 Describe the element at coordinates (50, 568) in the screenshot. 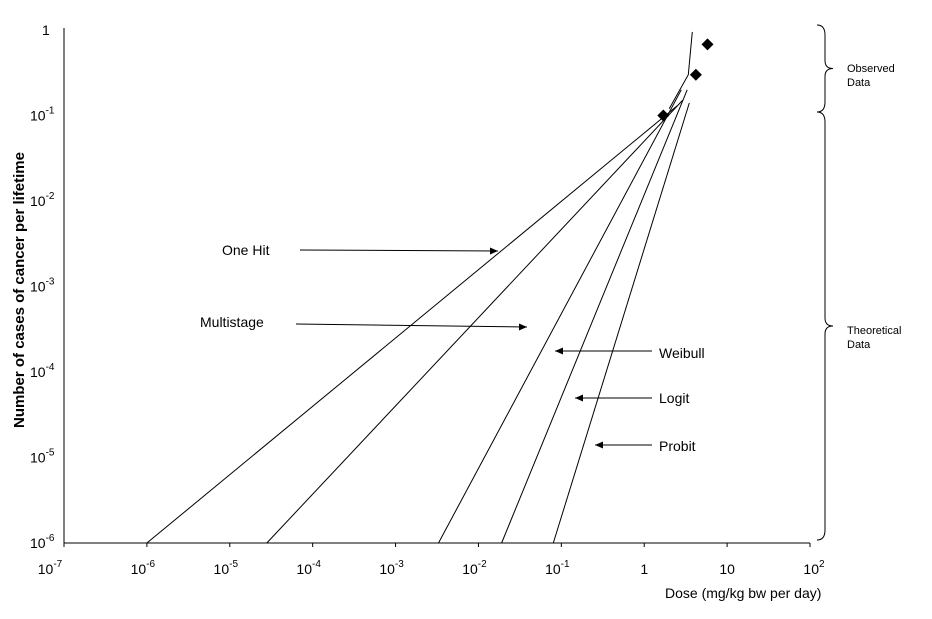

I see `x-tick-label: 10⁻⁷` at that location.